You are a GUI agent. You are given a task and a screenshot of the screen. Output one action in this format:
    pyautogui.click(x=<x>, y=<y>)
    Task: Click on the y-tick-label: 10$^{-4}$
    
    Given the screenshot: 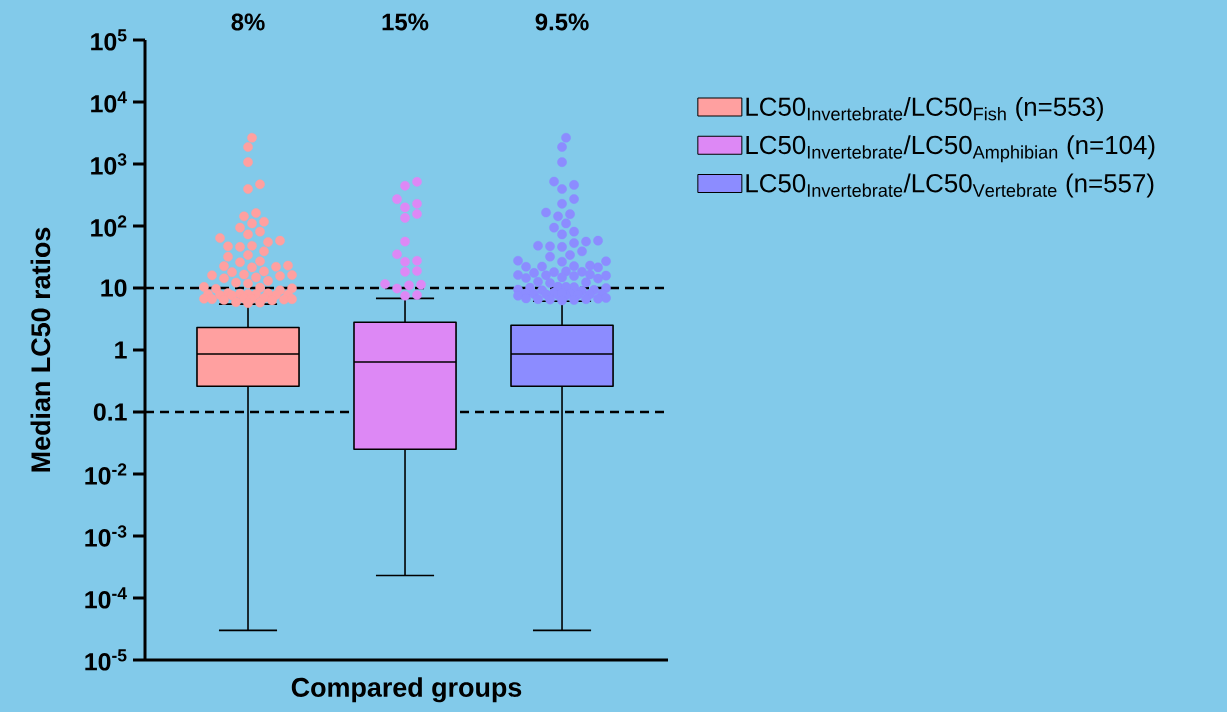 What is the action you would take?
    pyautogui.click(x=106, y=598)
    